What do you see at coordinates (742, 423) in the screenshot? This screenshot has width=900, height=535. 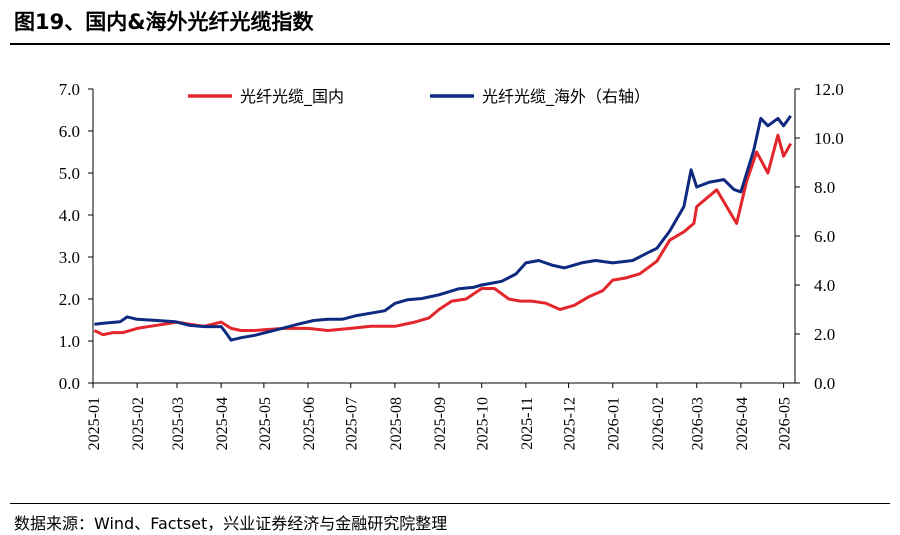 I see `x-tick-label: 2026-04` at bounding box center [742, 423].